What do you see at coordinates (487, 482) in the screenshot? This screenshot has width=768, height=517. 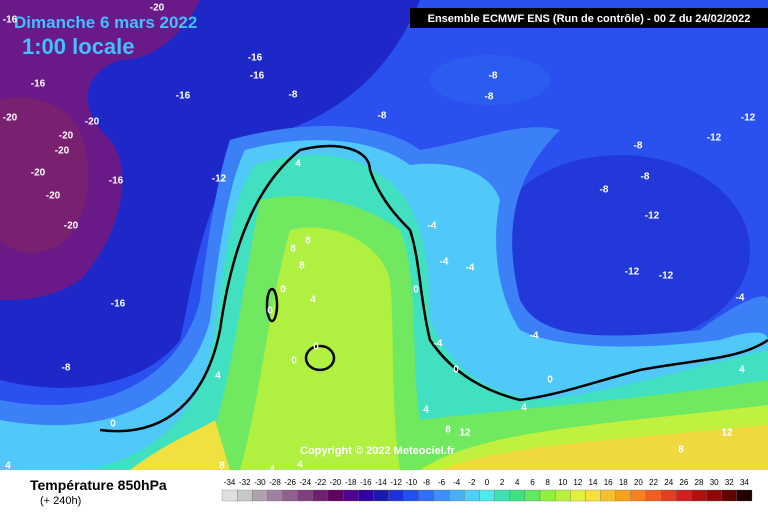 I see `colorbar-tick: 0` at bounding box center [487, 482].